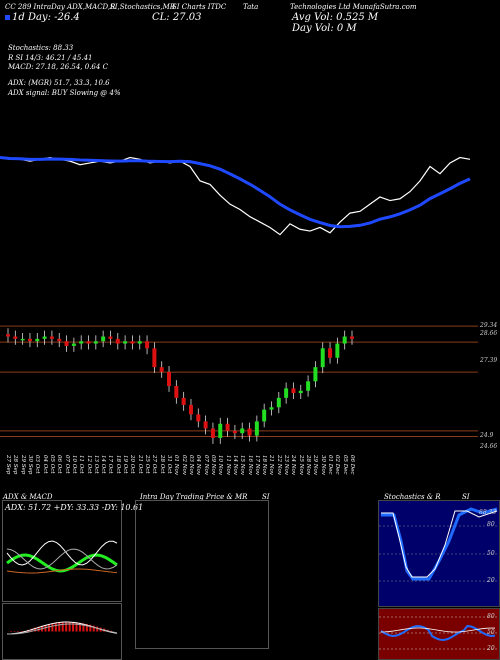 This screenshot has height=660, width=500. Describe the element at coordinates (147, 464) in the screenshot. I see `date-tick-label: 25 Oct` at that location.